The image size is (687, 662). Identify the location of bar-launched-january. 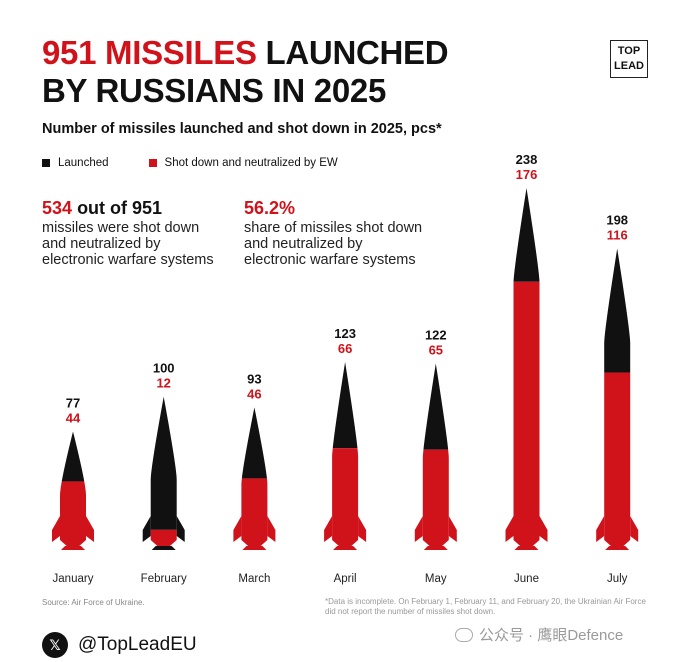
(73, 456).